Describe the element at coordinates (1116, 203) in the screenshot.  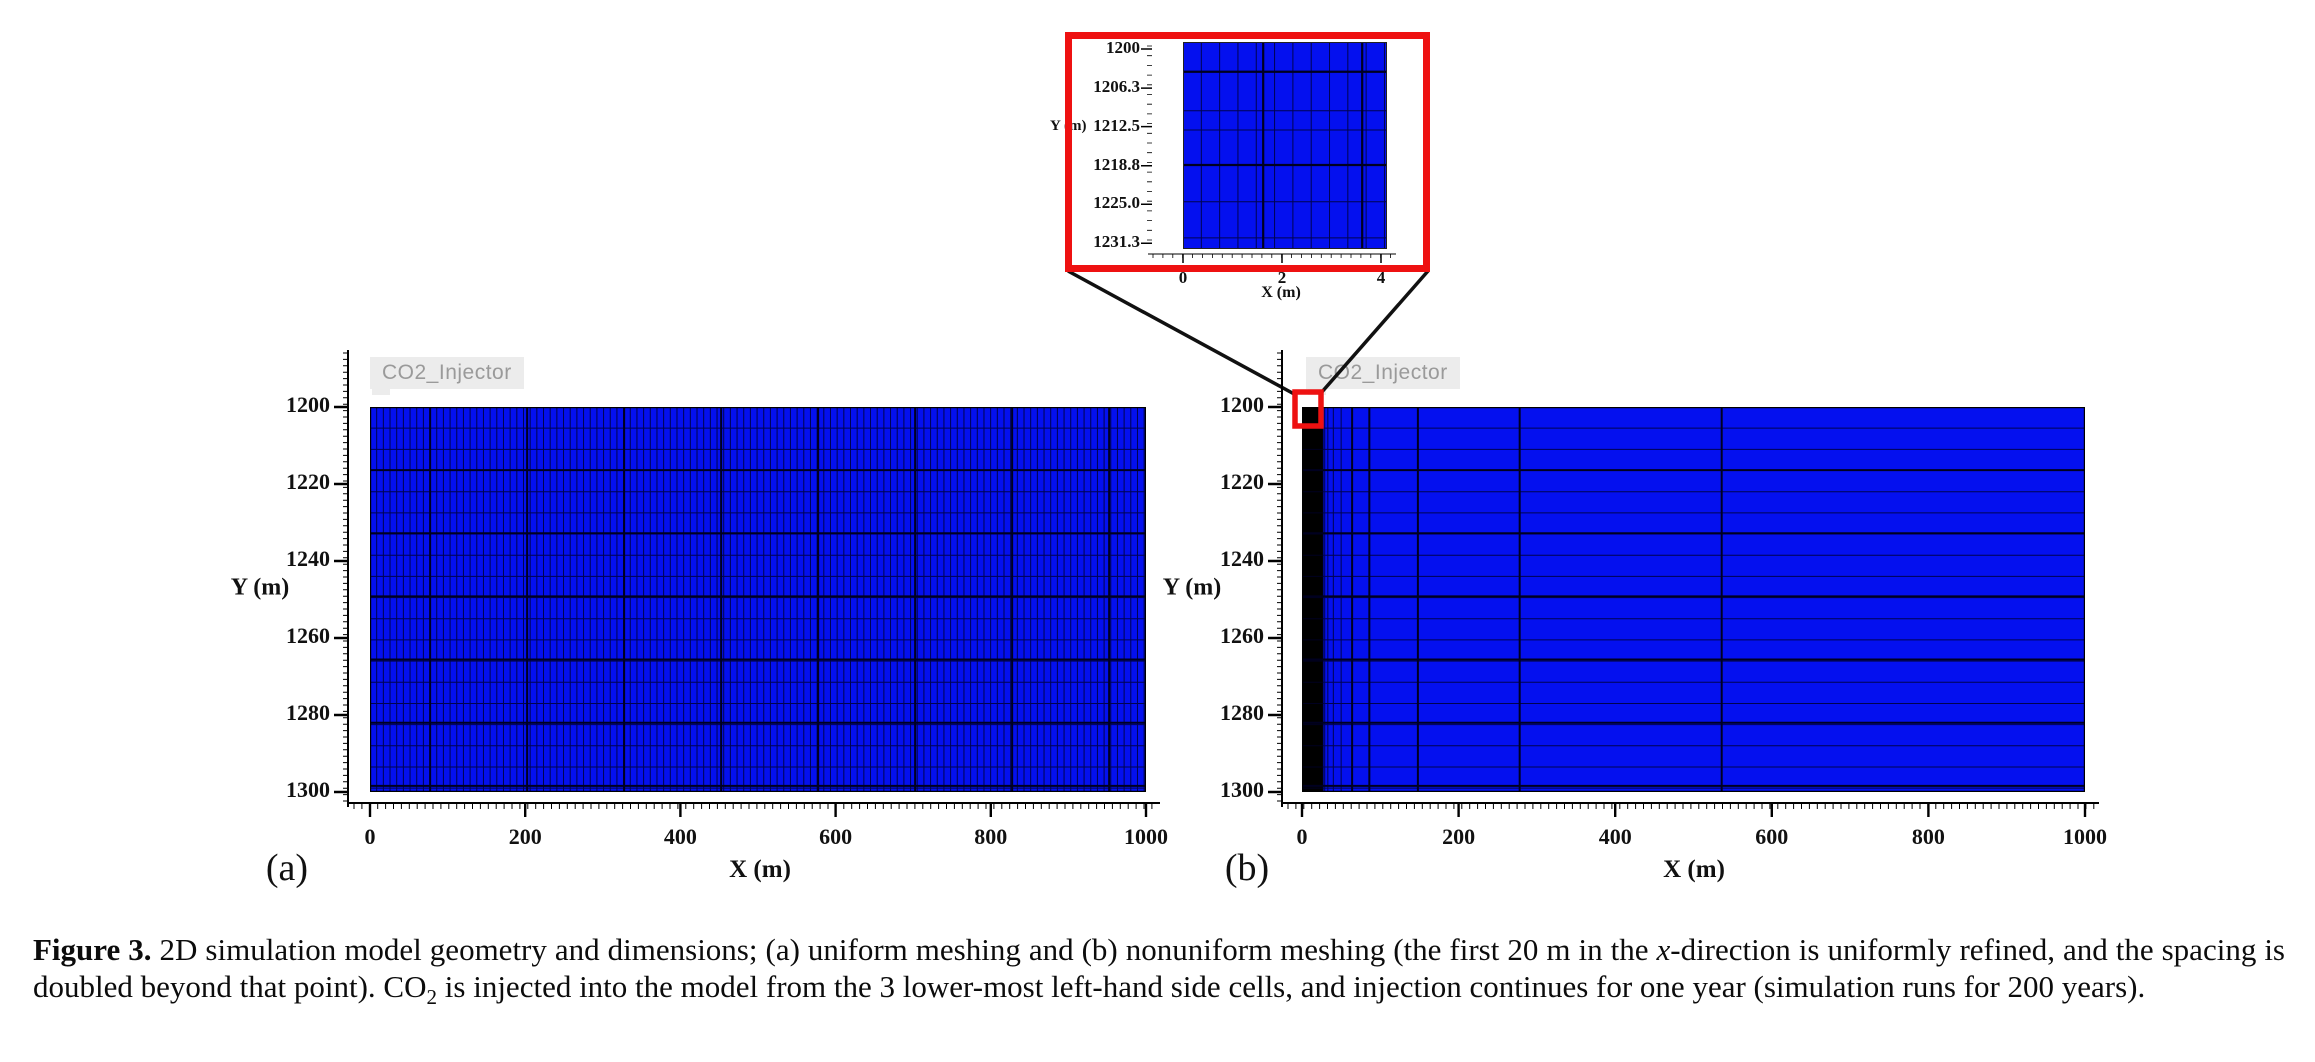
I see `y-tick-label-inset: 1225.0` at that location.